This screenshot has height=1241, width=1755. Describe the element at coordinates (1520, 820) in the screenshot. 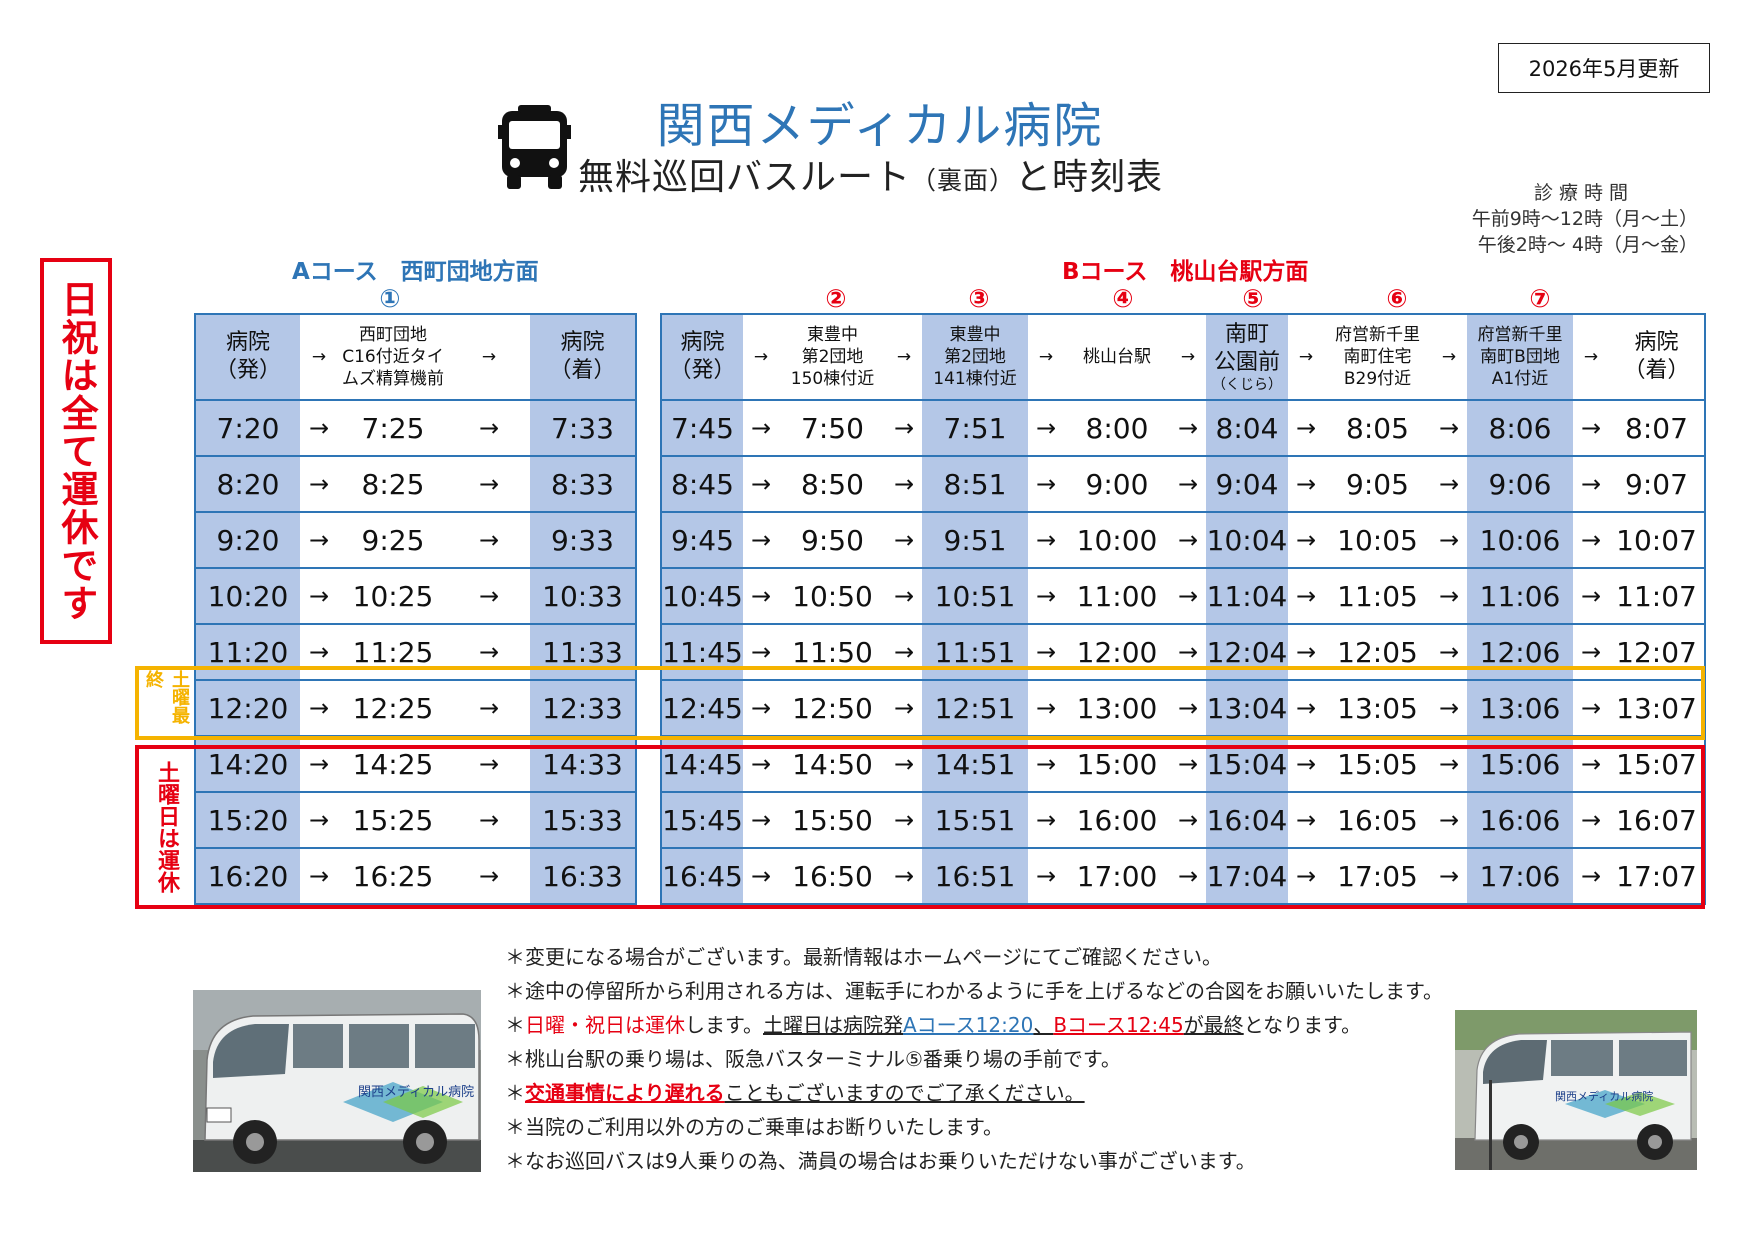

I see `course-b-stop7-time: 16:06` at that location.